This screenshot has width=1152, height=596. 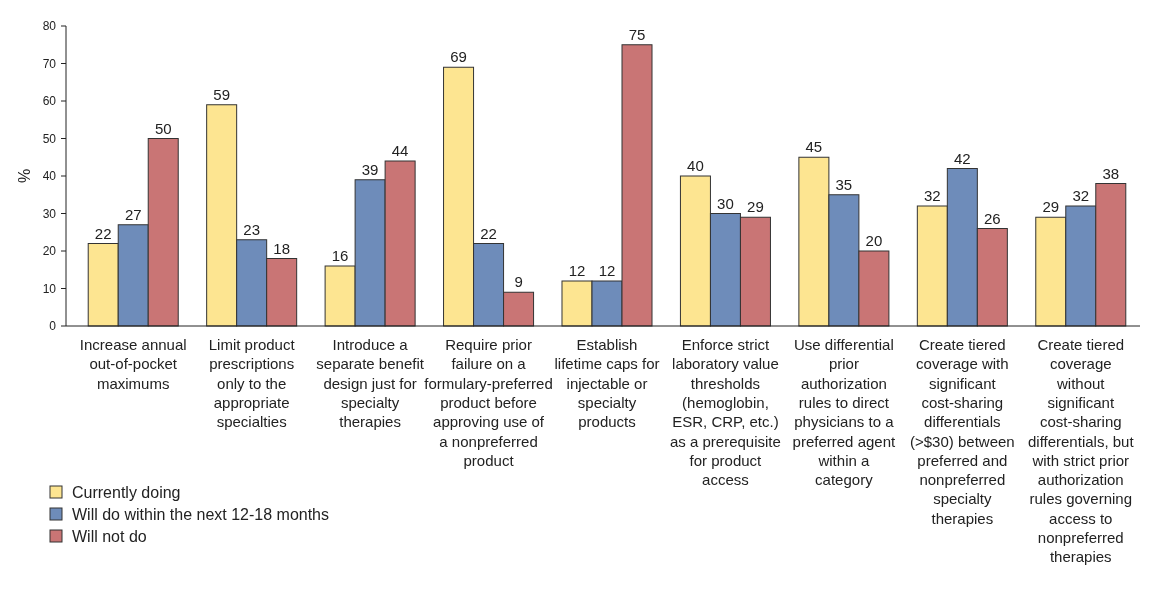 I want to click on legend-label: Currently doing, so click(x=126, y=492).